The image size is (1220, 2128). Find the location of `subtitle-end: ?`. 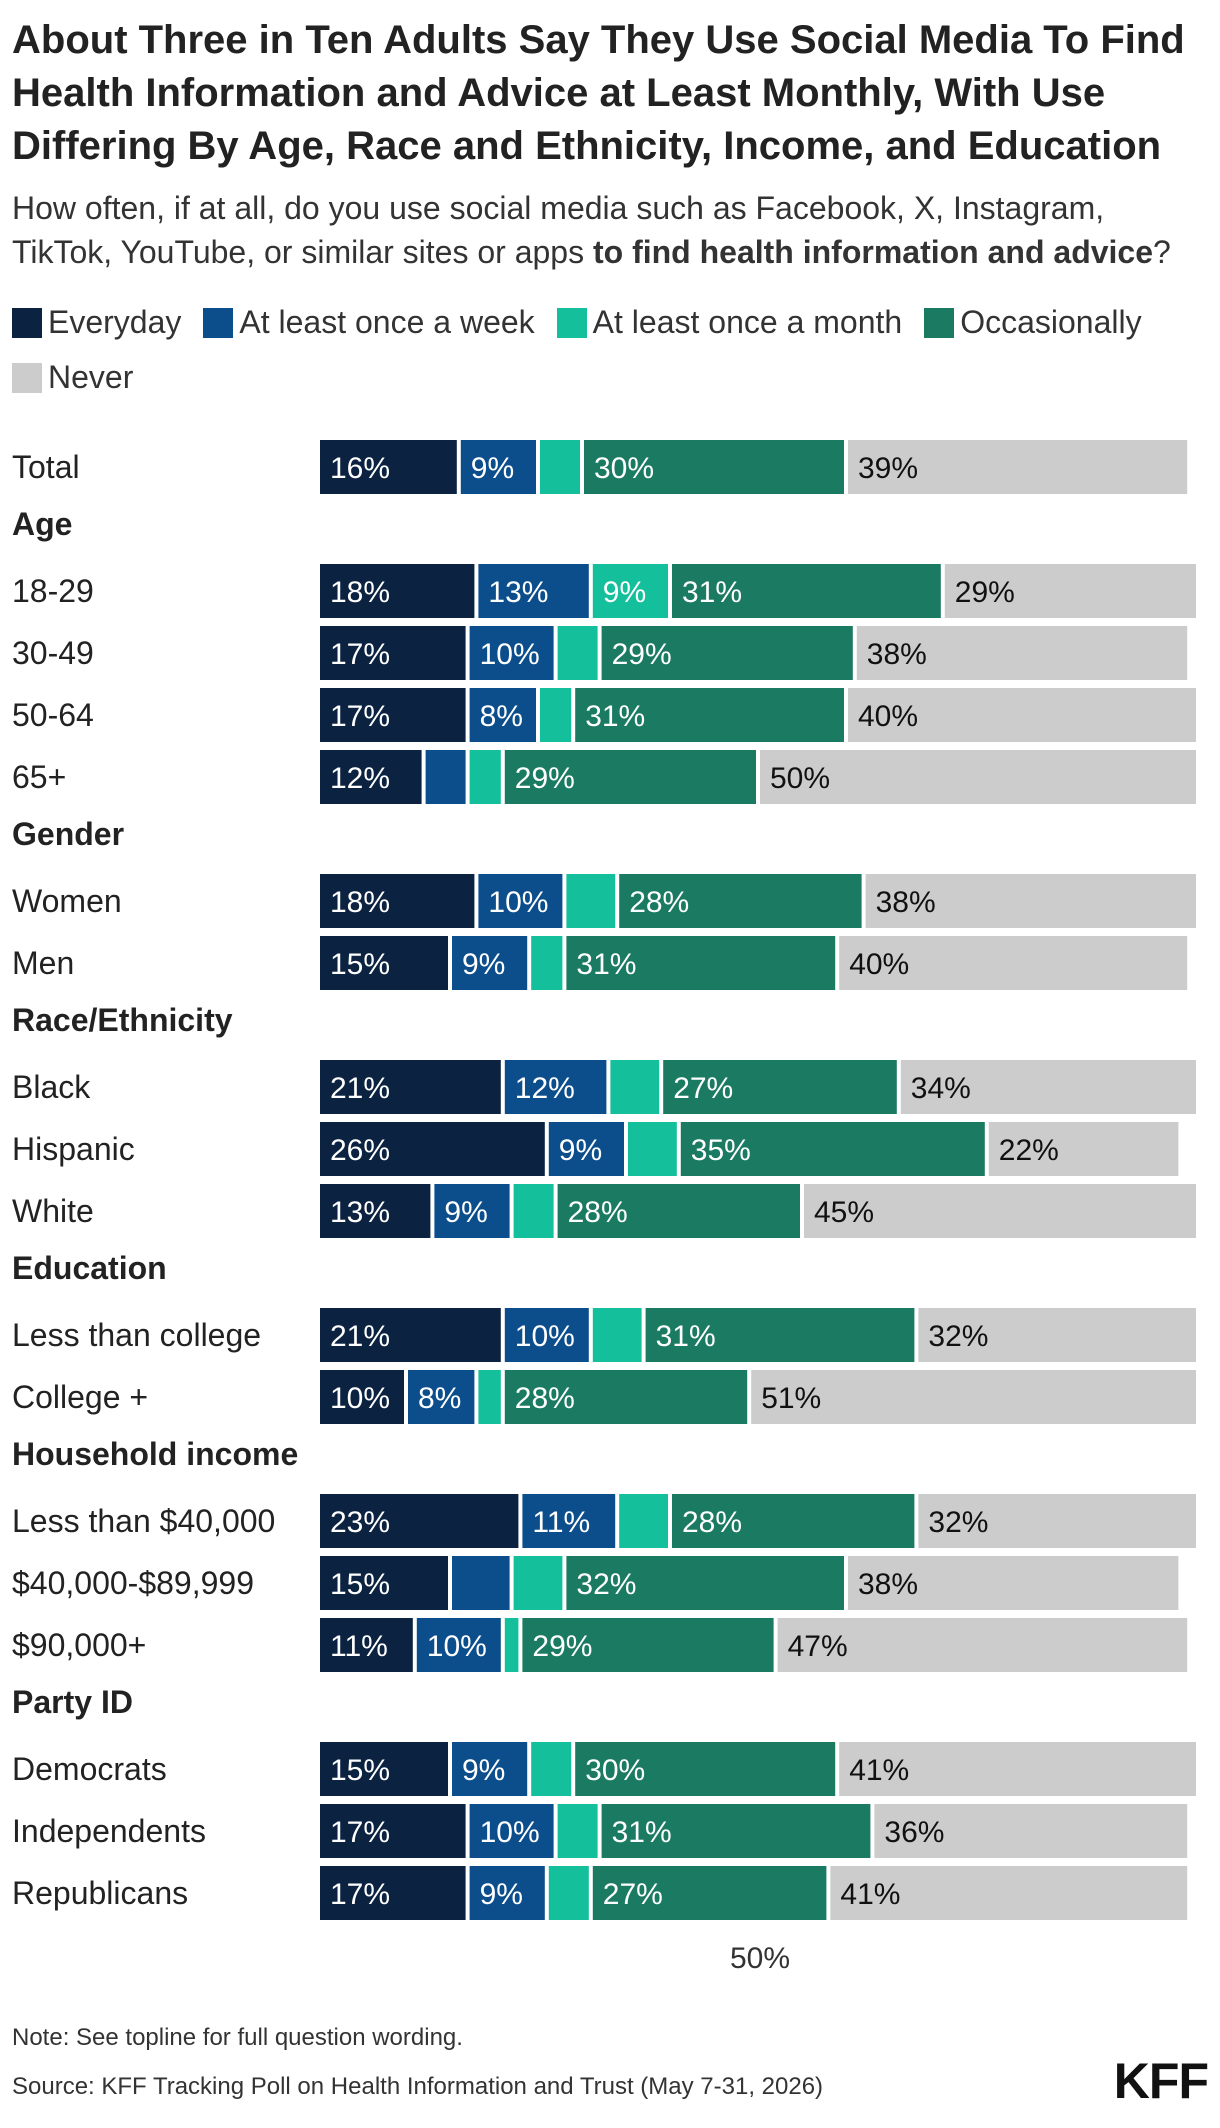

subtitle-end: ? is located at coordinates (1162, 252).